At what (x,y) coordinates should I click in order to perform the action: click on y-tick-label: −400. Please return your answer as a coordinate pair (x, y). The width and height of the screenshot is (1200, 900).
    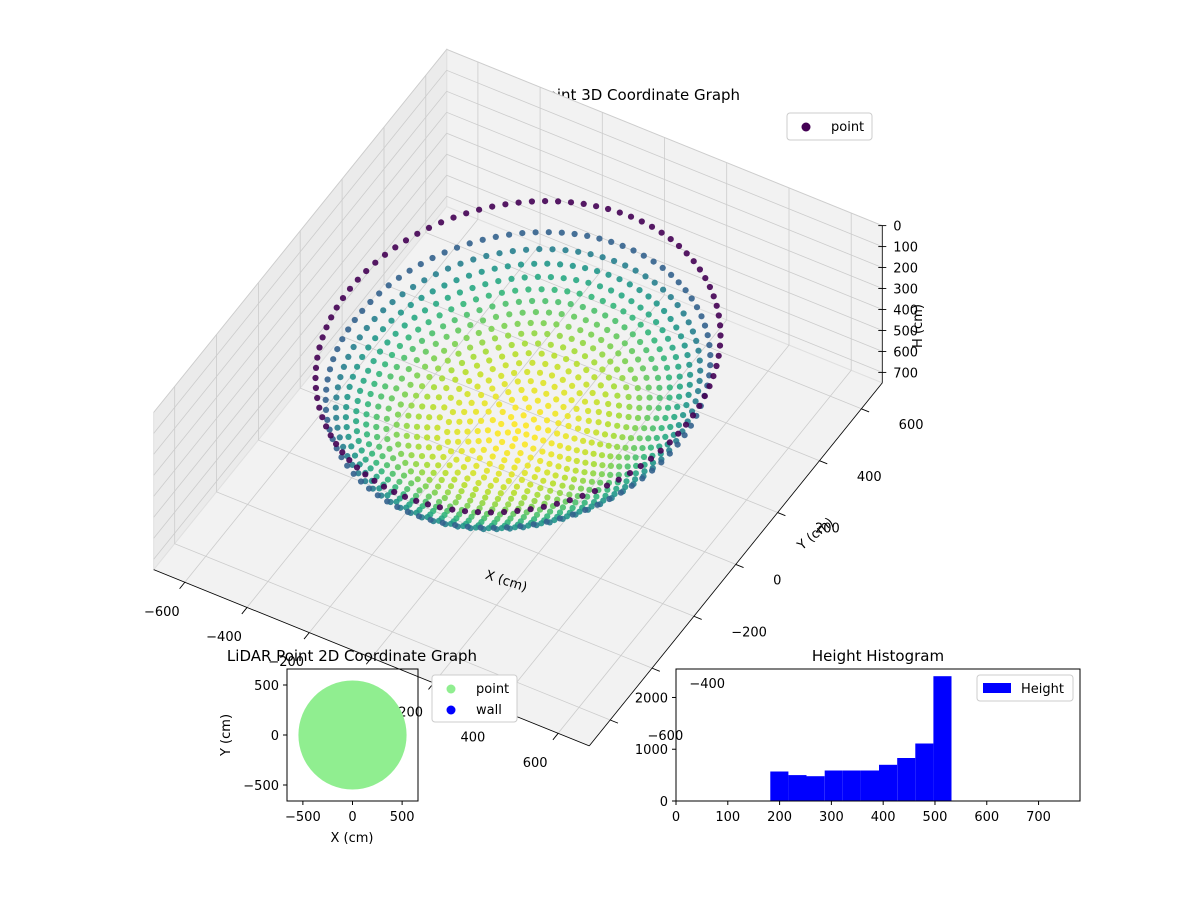
    Looking at the image, I should click on (707, 684).